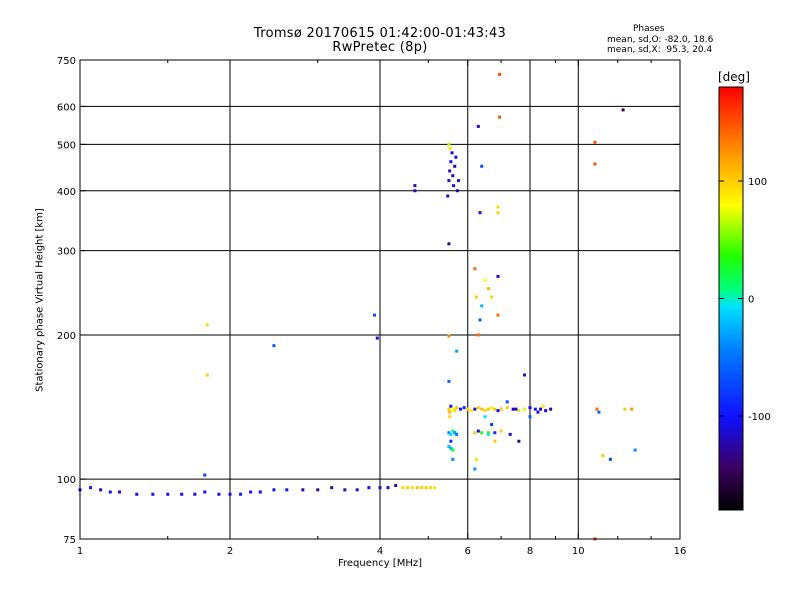 The width and height of the screenshot is (800, 600). I want to click on x-tick-label: 1, so click(80, 551).